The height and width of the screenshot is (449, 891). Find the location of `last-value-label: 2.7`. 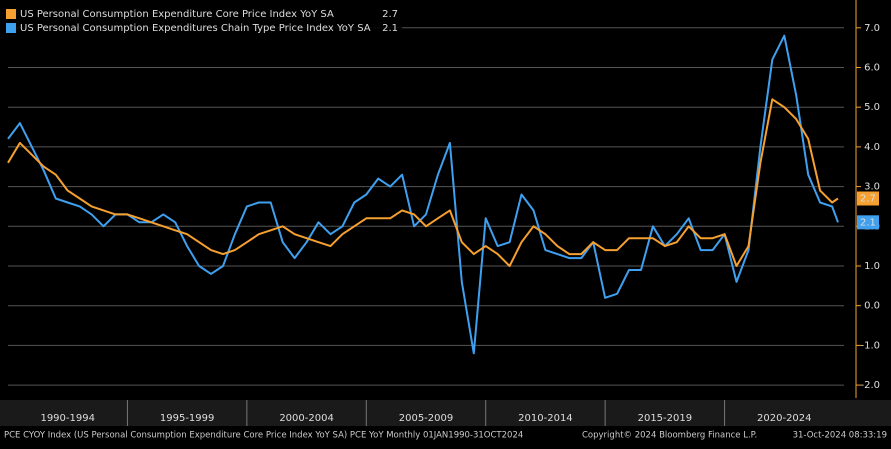

last-value-label: 2.7 is located at coordinates (868, 199).